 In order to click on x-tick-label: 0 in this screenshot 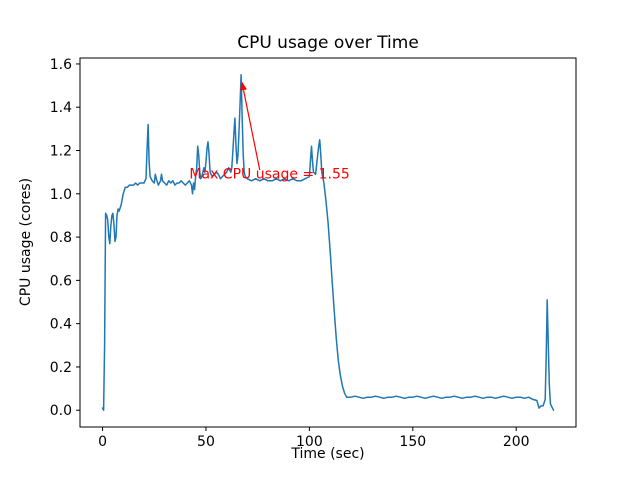, I will do `click(102, 442)`.